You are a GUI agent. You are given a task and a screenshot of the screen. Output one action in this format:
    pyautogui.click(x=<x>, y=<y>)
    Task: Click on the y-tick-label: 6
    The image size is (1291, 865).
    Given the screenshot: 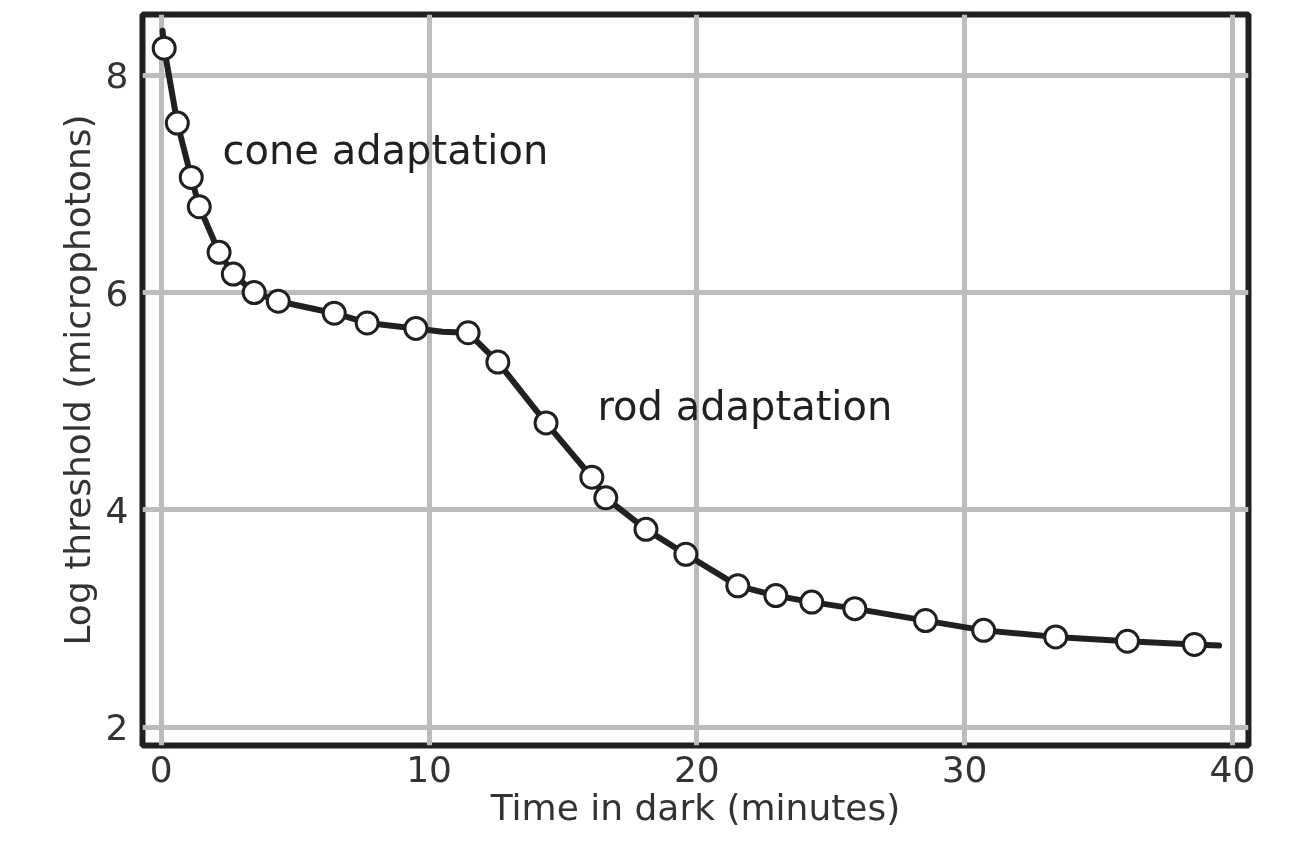 What is the action you would take?
    pyautogui.click(x=117, y=293)
    